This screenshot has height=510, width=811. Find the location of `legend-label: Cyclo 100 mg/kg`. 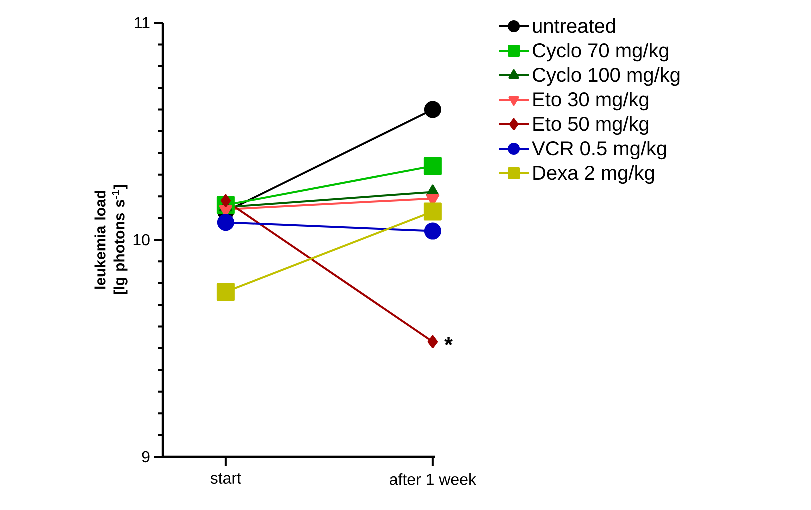

legend-label: Cyclo 100 mg/kg is located at coordinates (606, 76).